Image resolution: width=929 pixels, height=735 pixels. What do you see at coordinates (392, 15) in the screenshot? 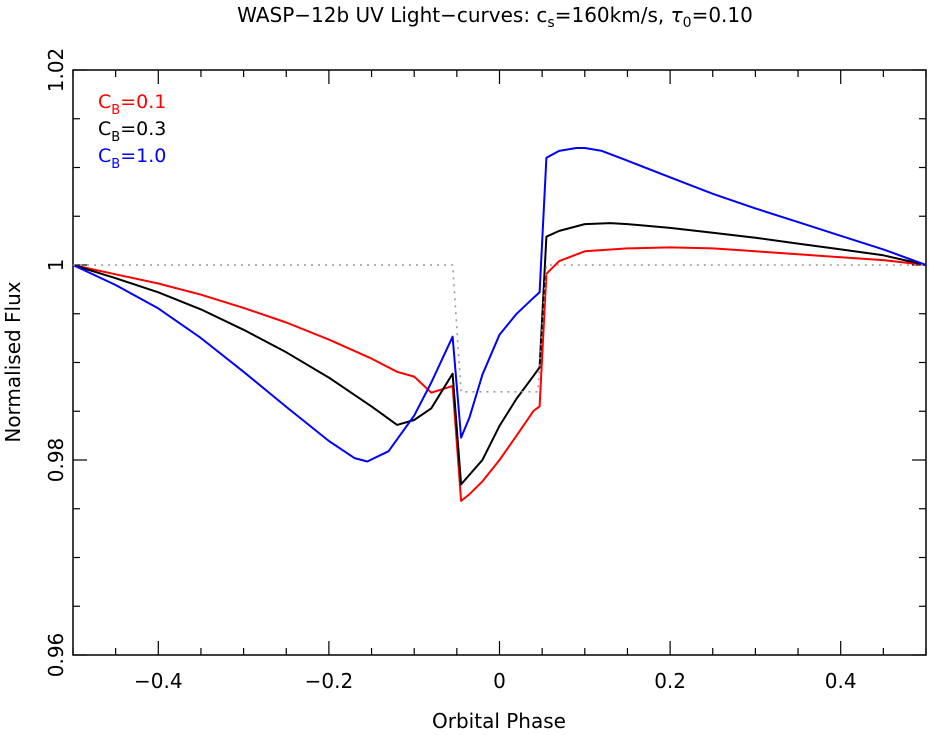
I see `title-prefix: WASP−12b UV Light−curves: c` at bounding box center [392, 15].